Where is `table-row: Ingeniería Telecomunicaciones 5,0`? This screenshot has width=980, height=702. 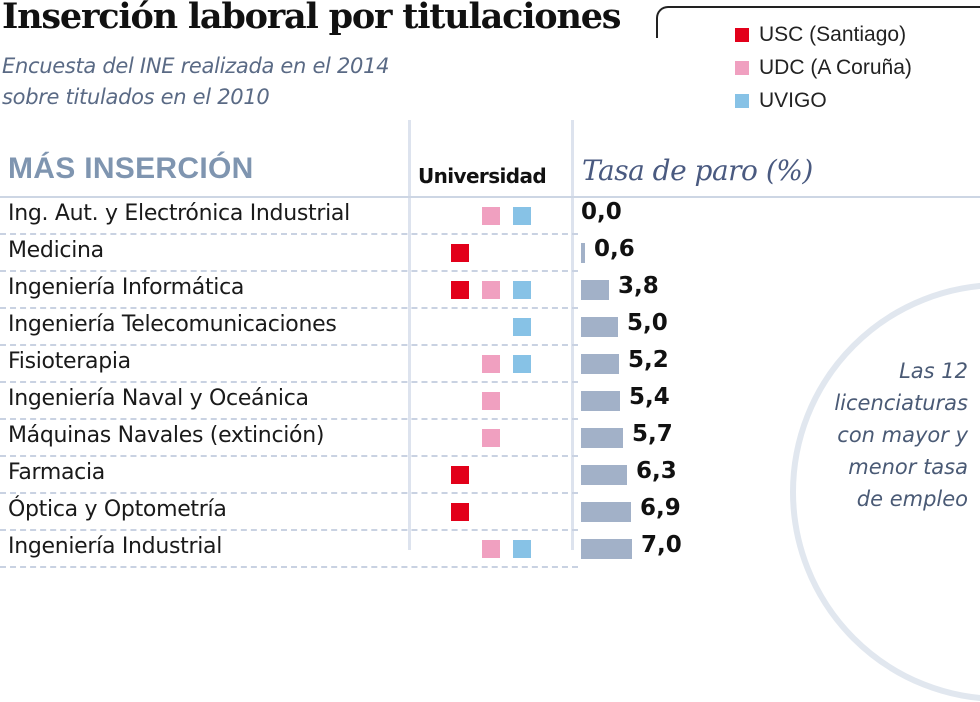
table-row: Ingeniería Telecomunicaciones 5,0 is located at coordinates (334, 327).